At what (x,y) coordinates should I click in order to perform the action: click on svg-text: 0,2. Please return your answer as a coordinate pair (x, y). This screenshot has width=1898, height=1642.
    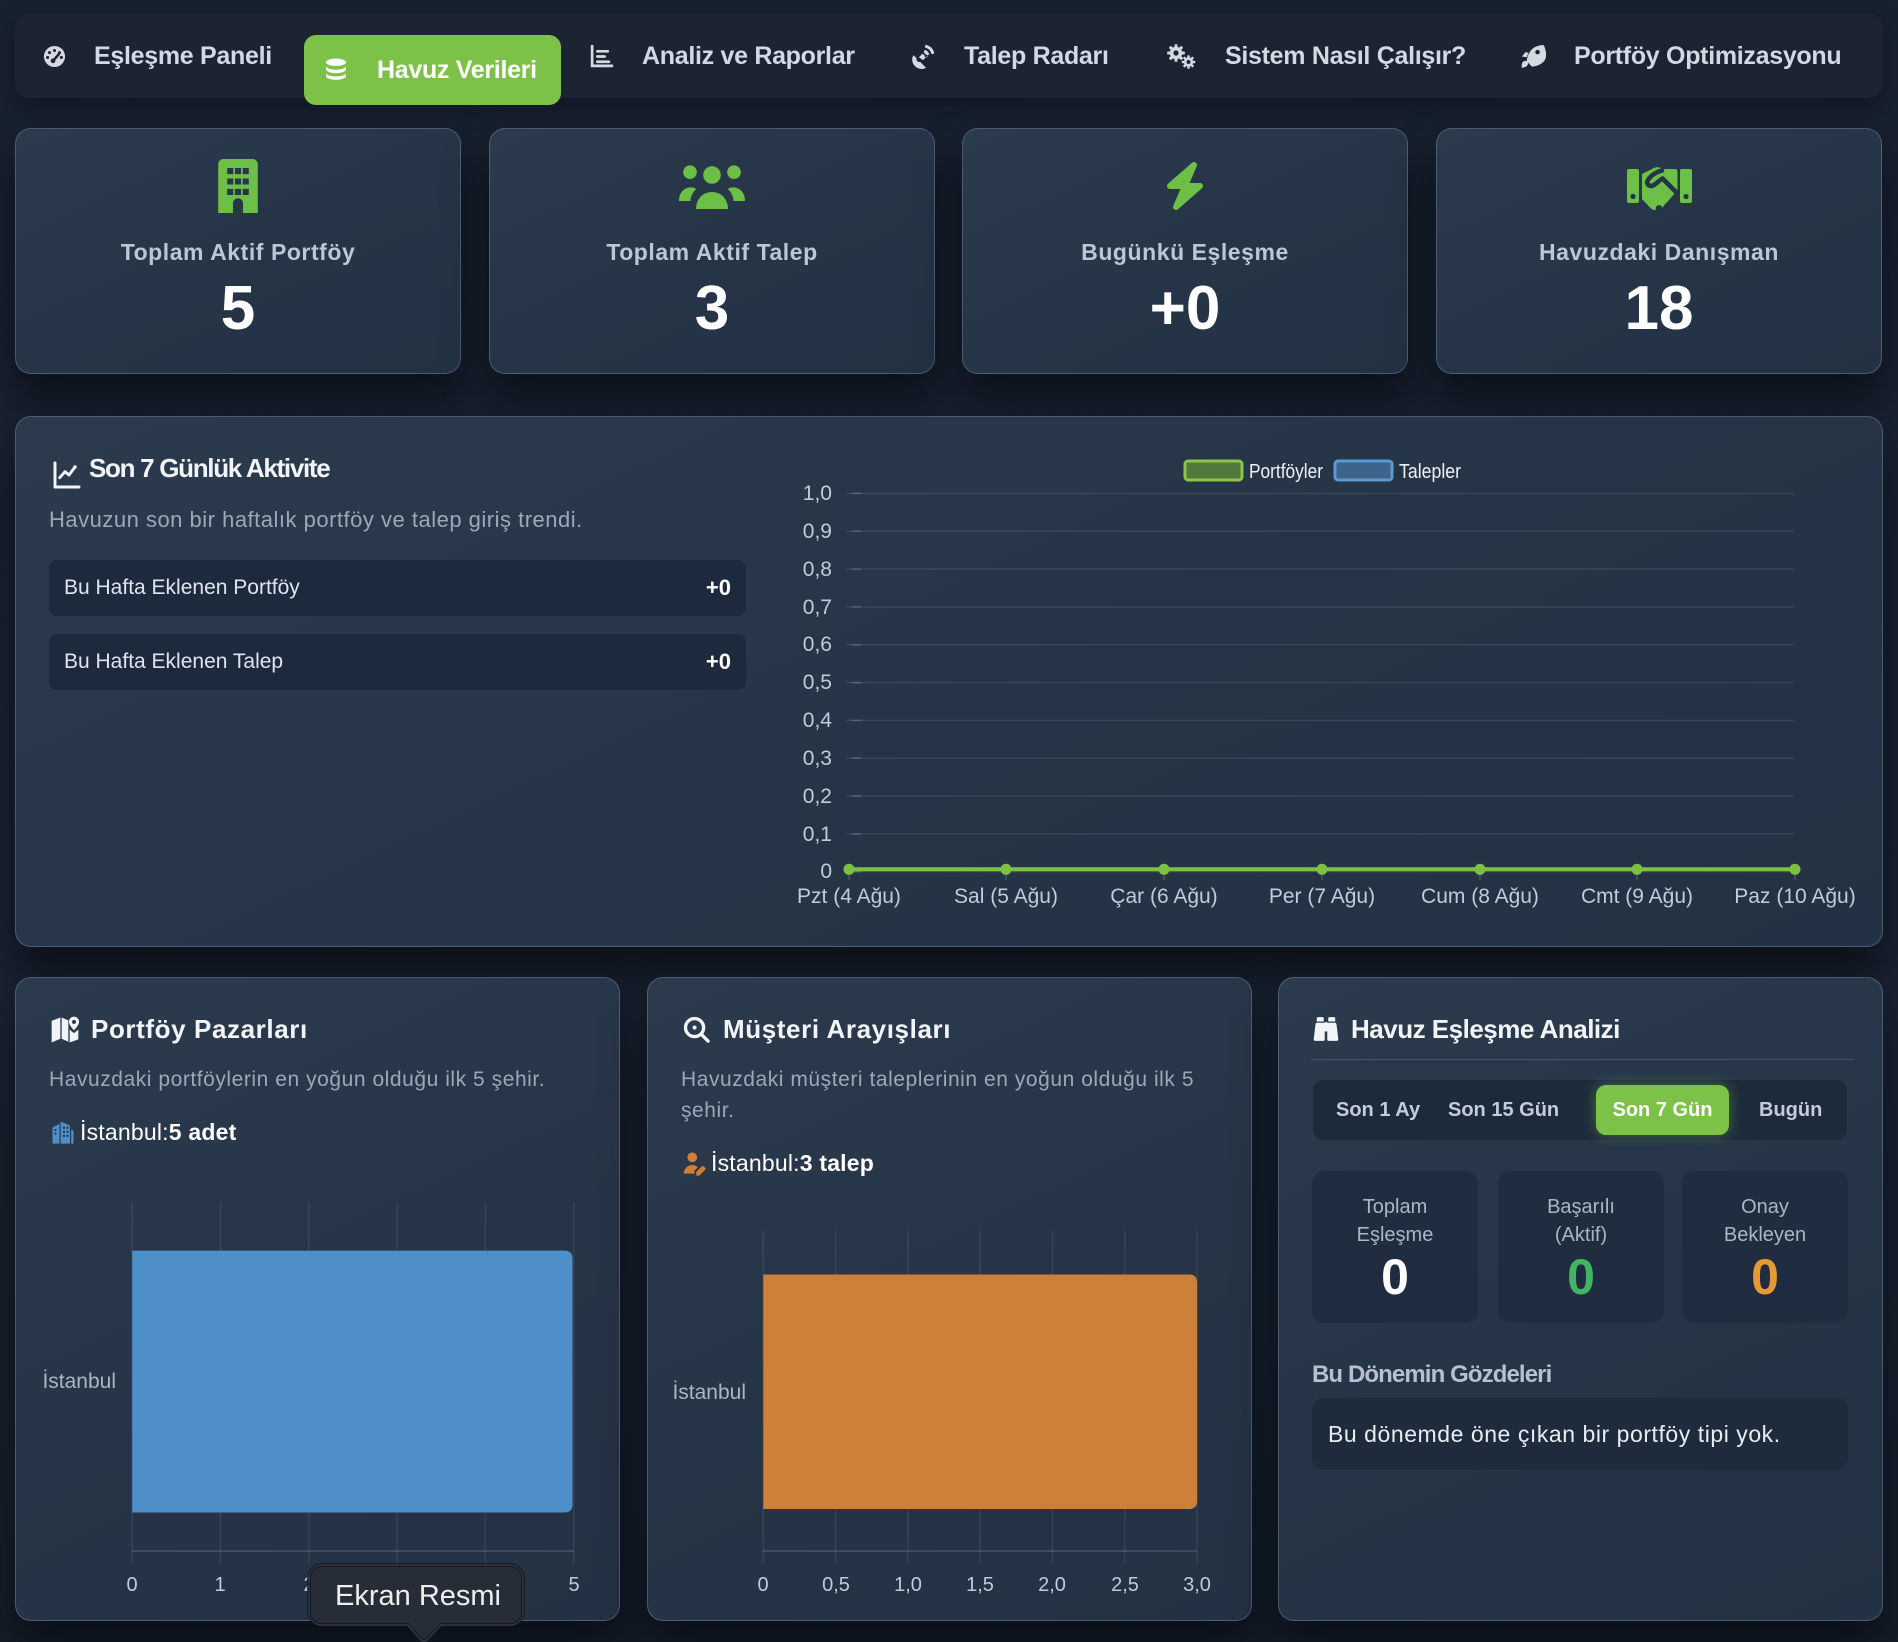
    Looking at the image, I should click on (817, 796).